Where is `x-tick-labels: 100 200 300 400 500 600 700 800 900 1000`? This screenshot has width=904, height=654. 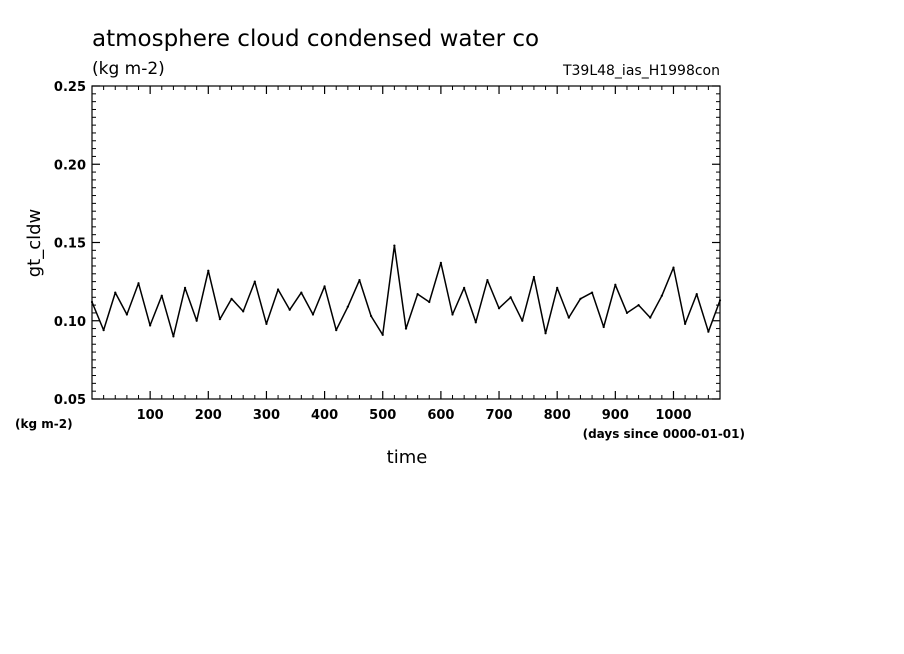
x-tick-labels: 100 200 300 400 500 600 700 800 900 1000 is located at coordinates (414, 415).